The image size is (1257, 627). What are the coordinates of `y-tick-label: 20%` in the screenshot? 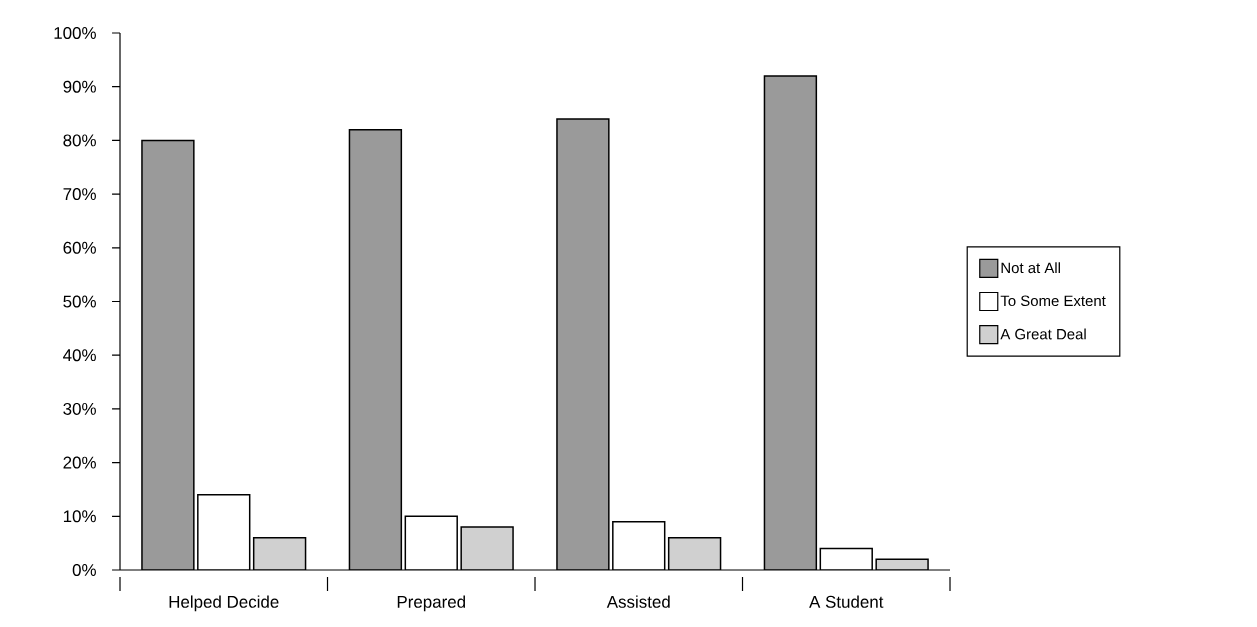 It's located at (79, 462).